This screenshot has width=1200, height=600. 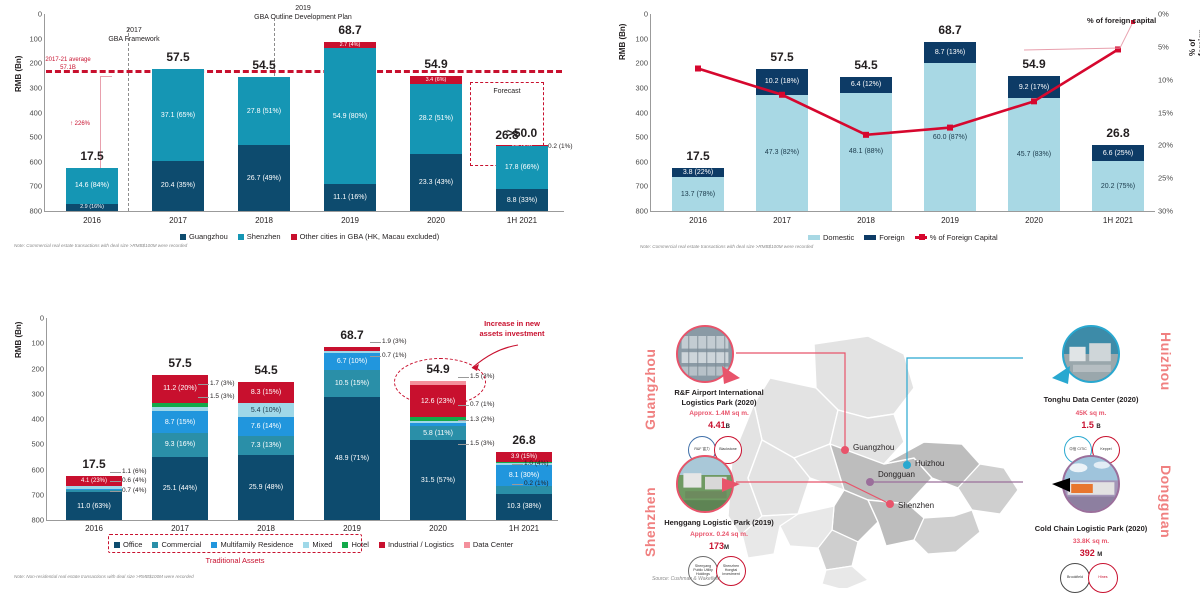 I want to click on deal-value-unit-tonghu: B, so click(x=1098, y=427).